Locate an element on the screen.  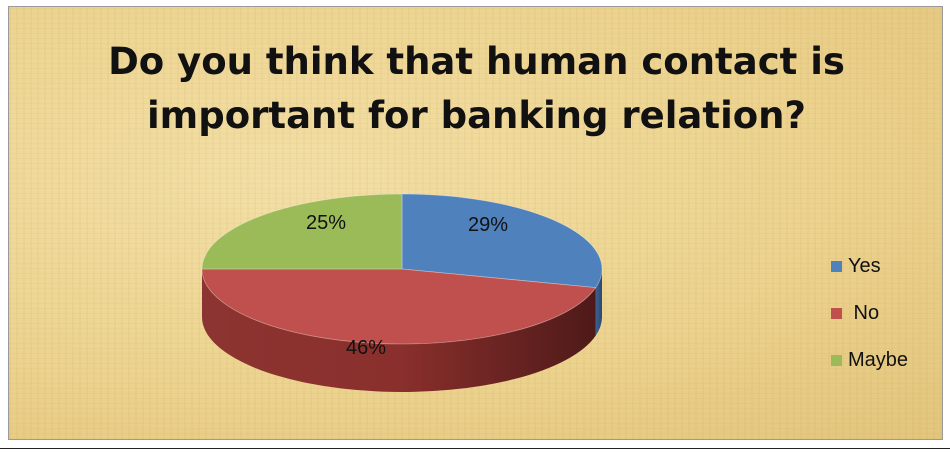
legend-swatch-maybe is located at coordinates (836, 360).